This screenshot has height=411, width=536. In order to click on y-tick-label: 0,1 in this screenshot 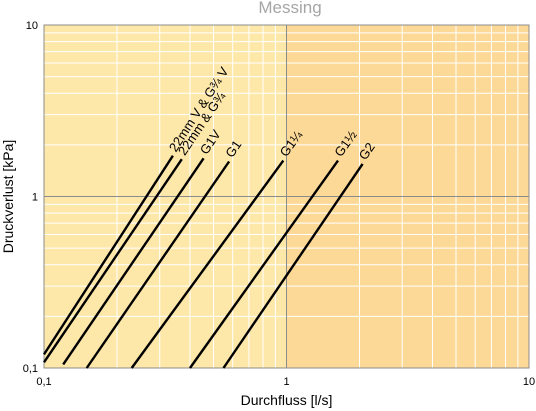, I will do `click(30, 369)`.